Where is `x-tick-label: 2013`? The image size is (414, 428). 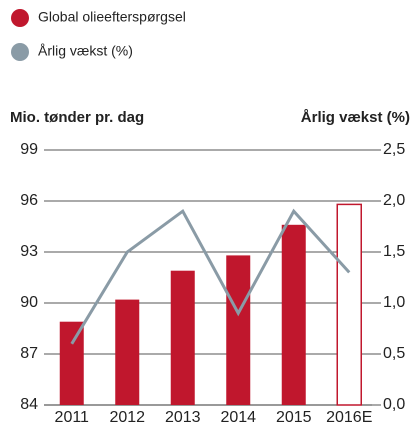 x-tick-label: 2013 is located at coordinates (183, 417).